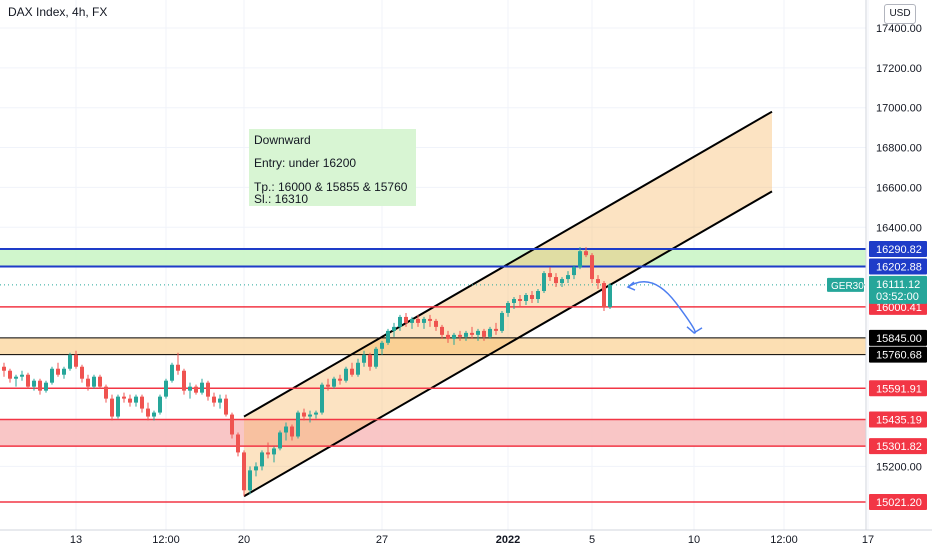 This screenshot has height=550, width=932. I want to click on y-tick-label: 16400.00, so click(899, 228).